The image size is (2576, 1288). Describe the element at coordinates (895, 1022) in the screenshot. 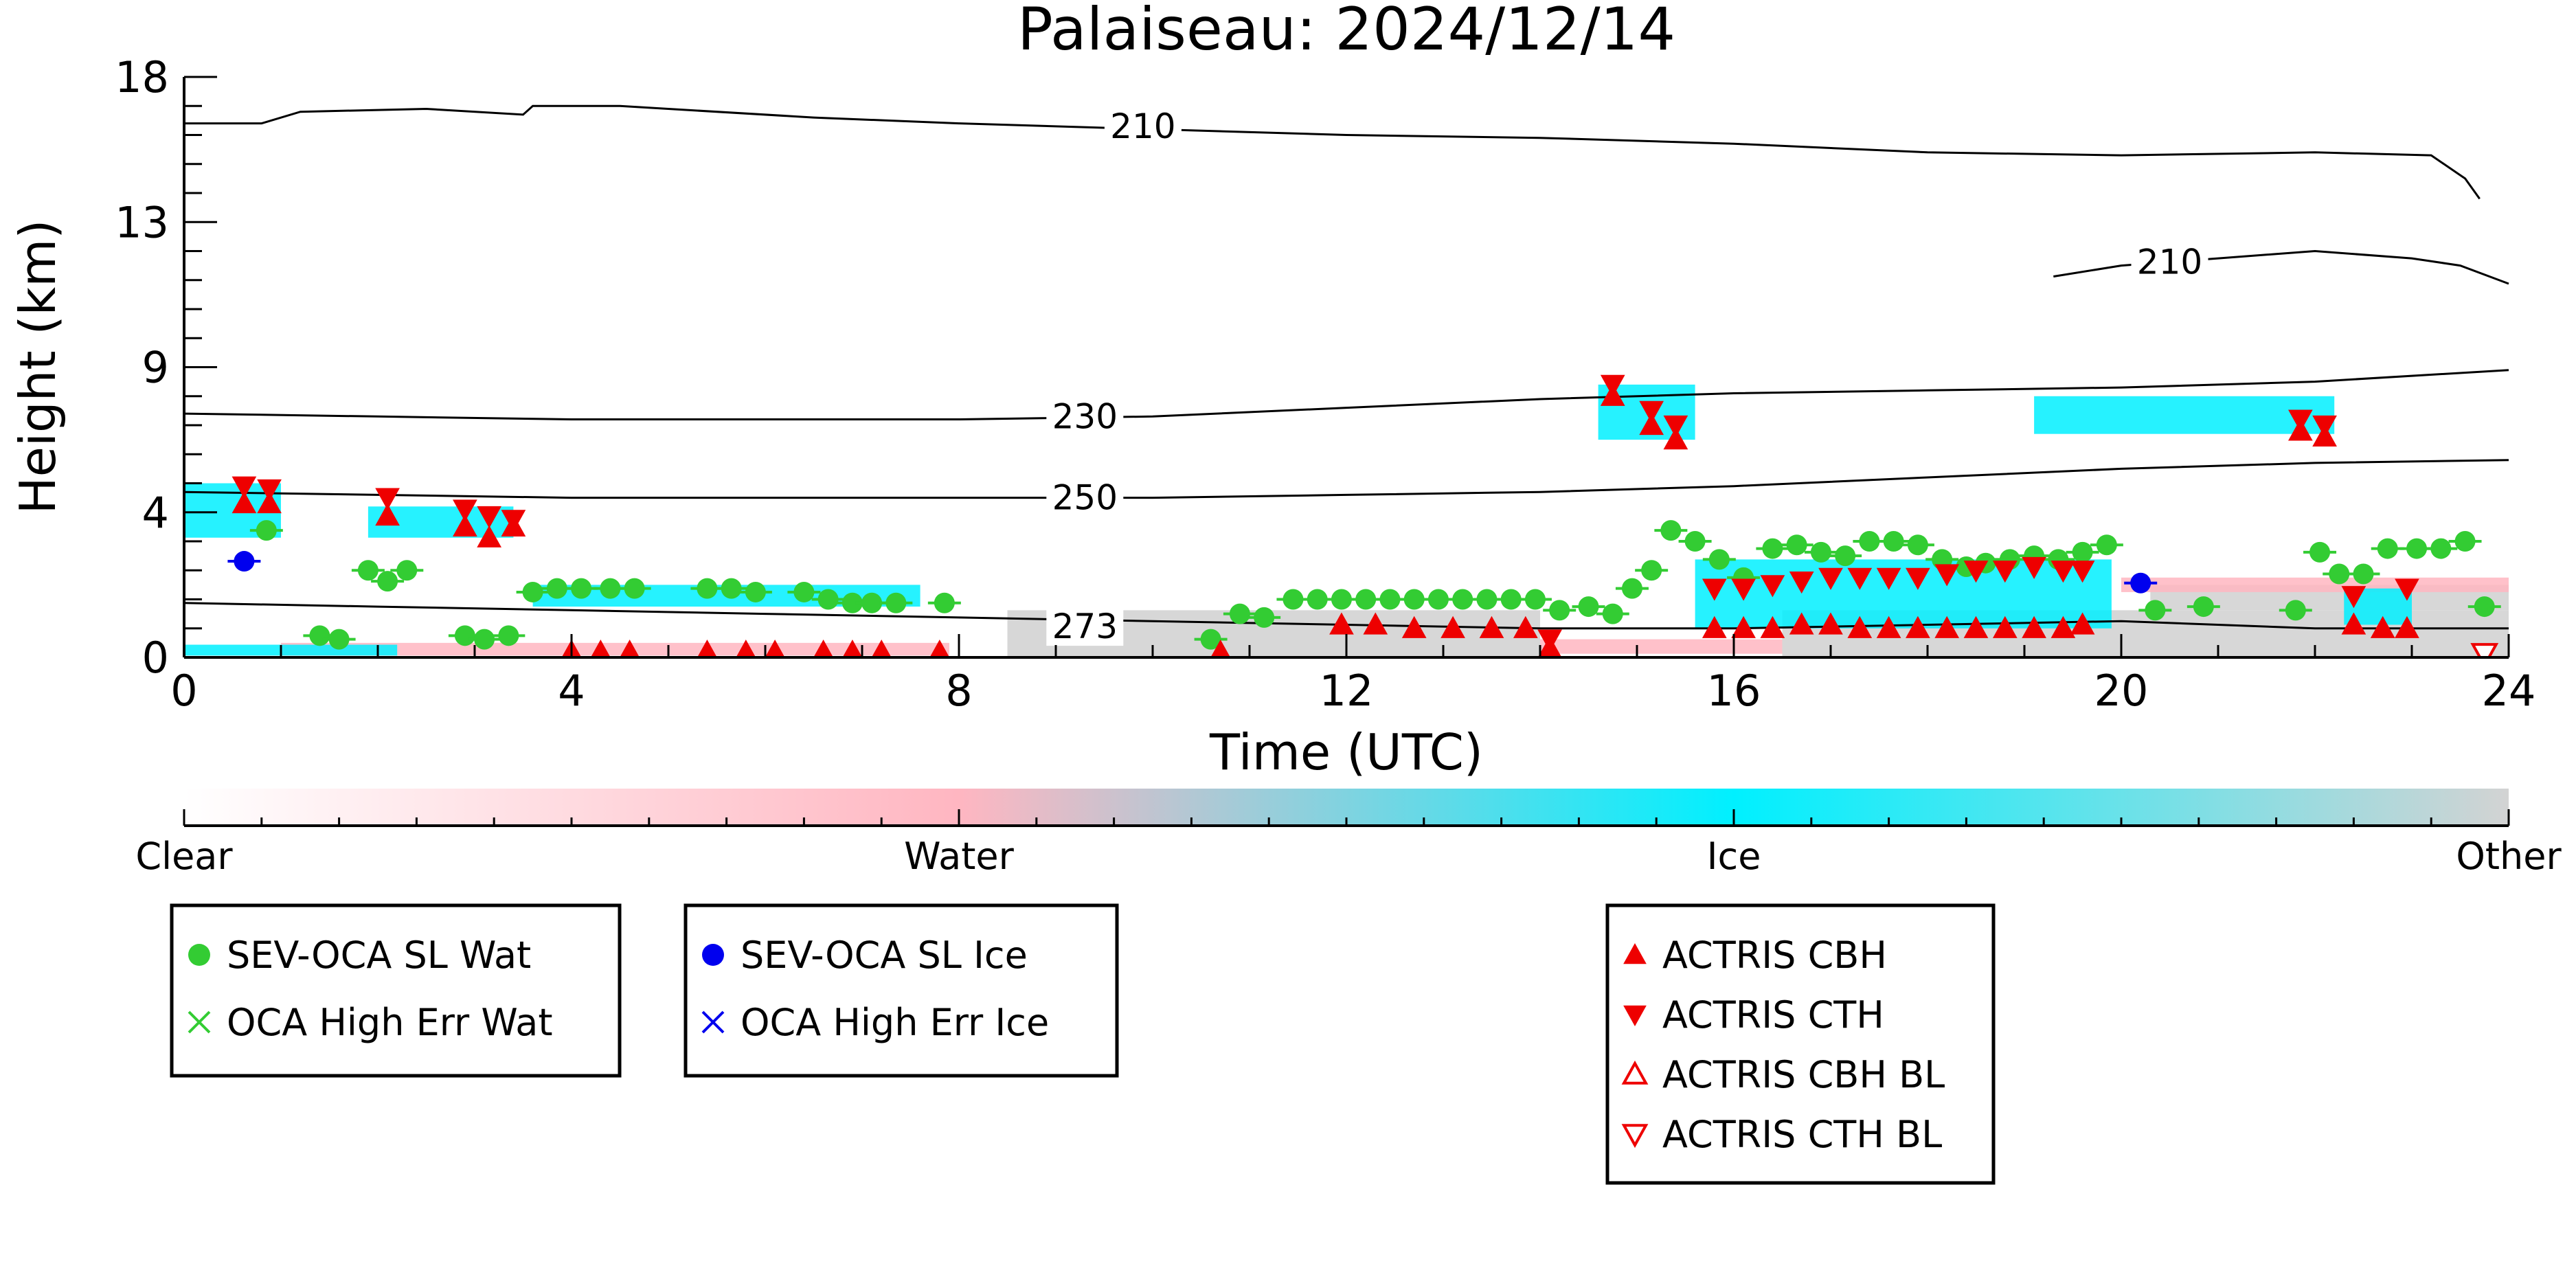

I see `legend-label: OCA High Err Ice` at that location.